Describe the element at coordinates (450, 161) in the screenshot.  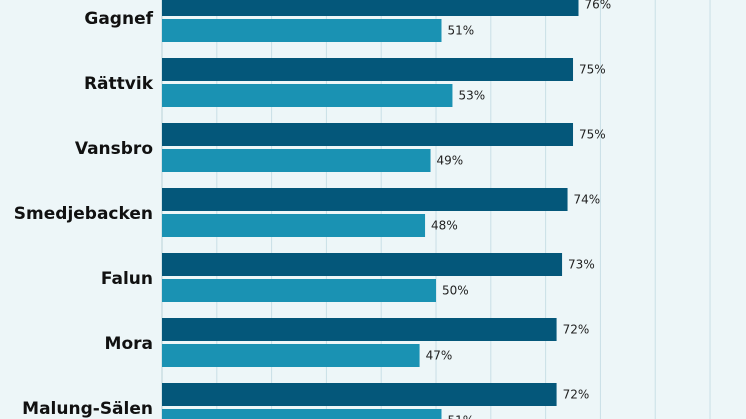
I see `data-label: 49%` at that location.